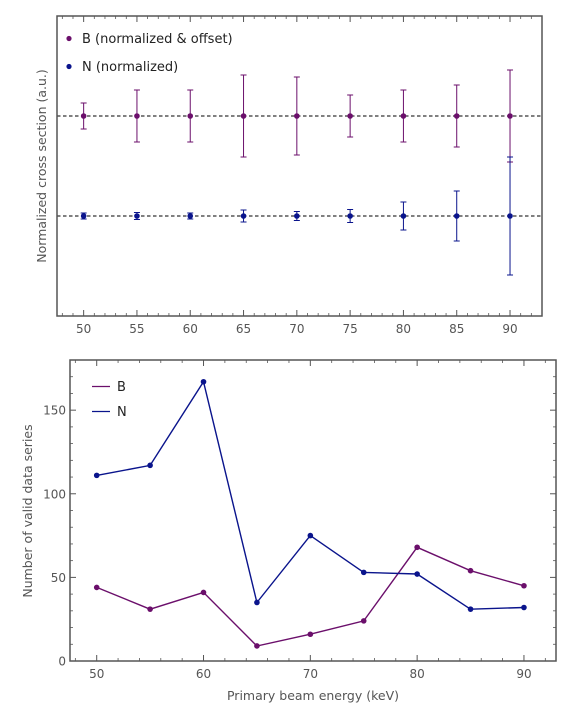 This screenshot has width=576, height=719. What do you see at coordinates (157, 39) in the screenshot?
I see `legend-label-b: B (normalized & offset)` at bounding box center [157, 39].